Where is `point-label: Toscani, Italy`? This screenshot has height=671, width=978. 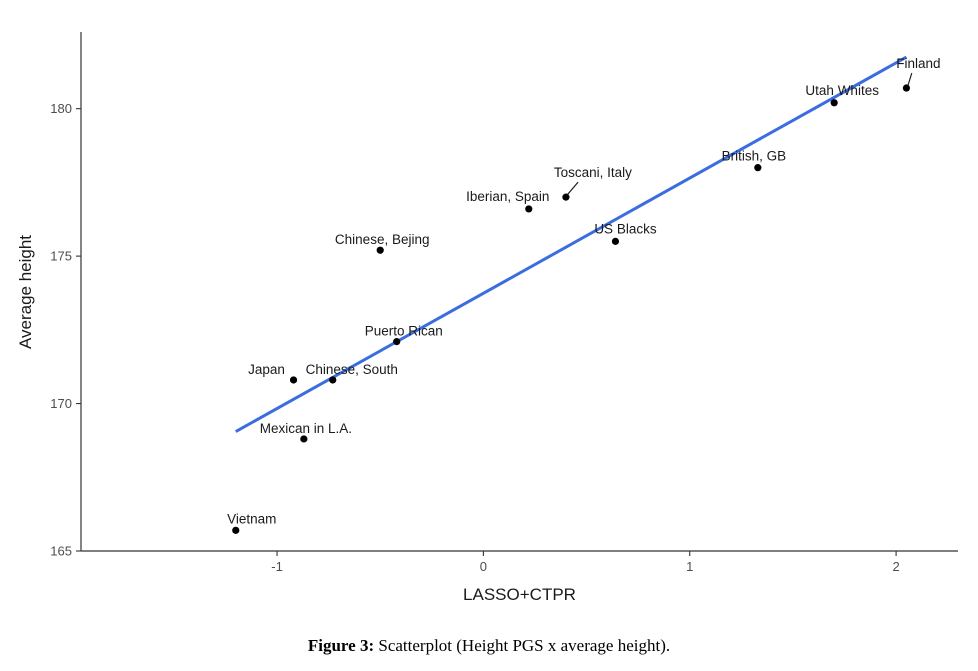
point-label: Toscani, Italy is located at coordinates (593, 172).